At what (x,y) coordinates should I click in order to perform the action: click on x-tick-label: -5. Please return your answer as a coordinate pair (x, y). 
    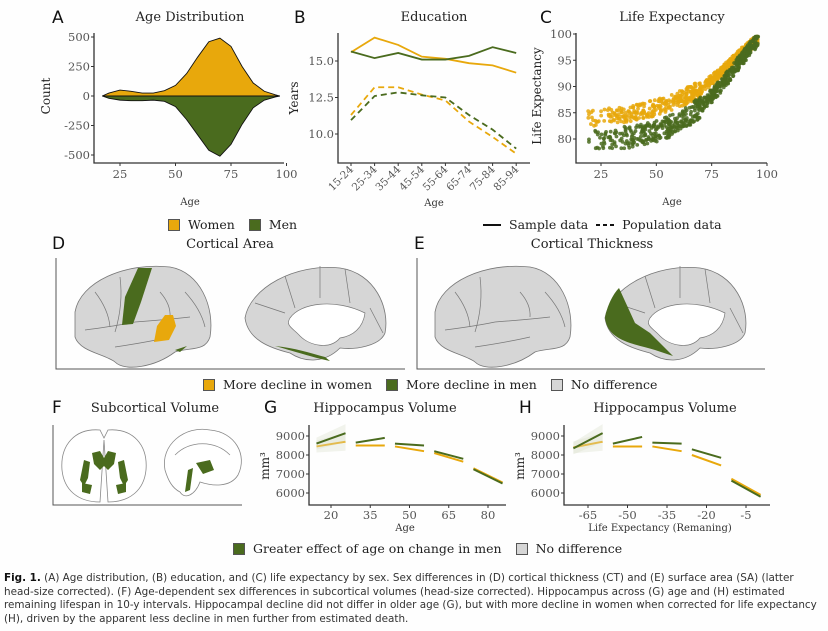
    Looking at the image, I should click on (745, 515).